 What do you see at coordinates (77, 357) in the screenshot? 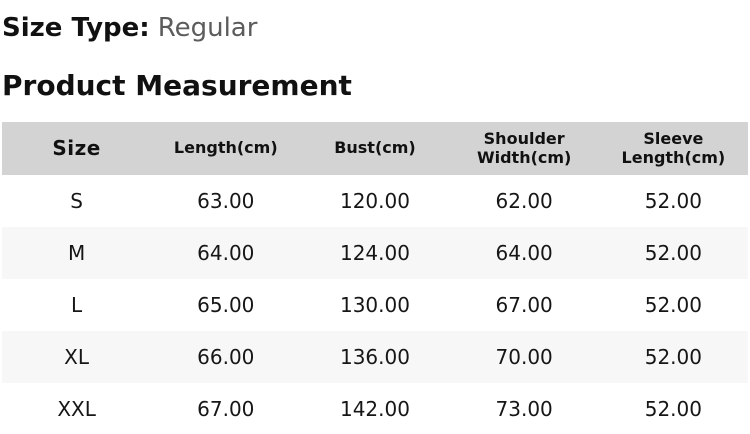
I see `cell-size: XL` at bounding box center [77, 357].